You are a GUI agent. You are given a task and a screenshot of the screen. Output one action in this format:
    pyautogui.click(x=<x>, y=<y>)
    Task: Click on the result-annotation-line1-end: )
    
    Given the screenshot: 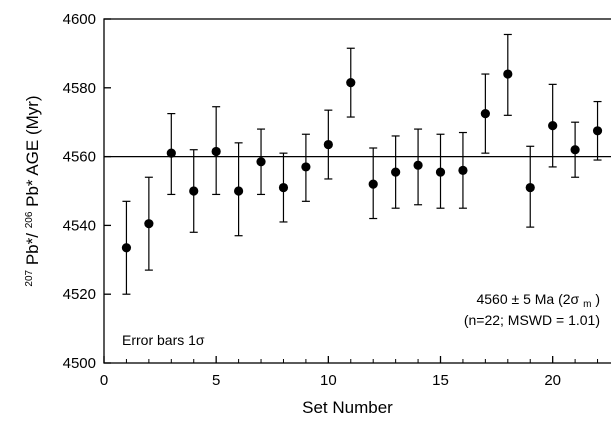 What is the action you would take?
    pyautogui.click(x=597, y=299)
    